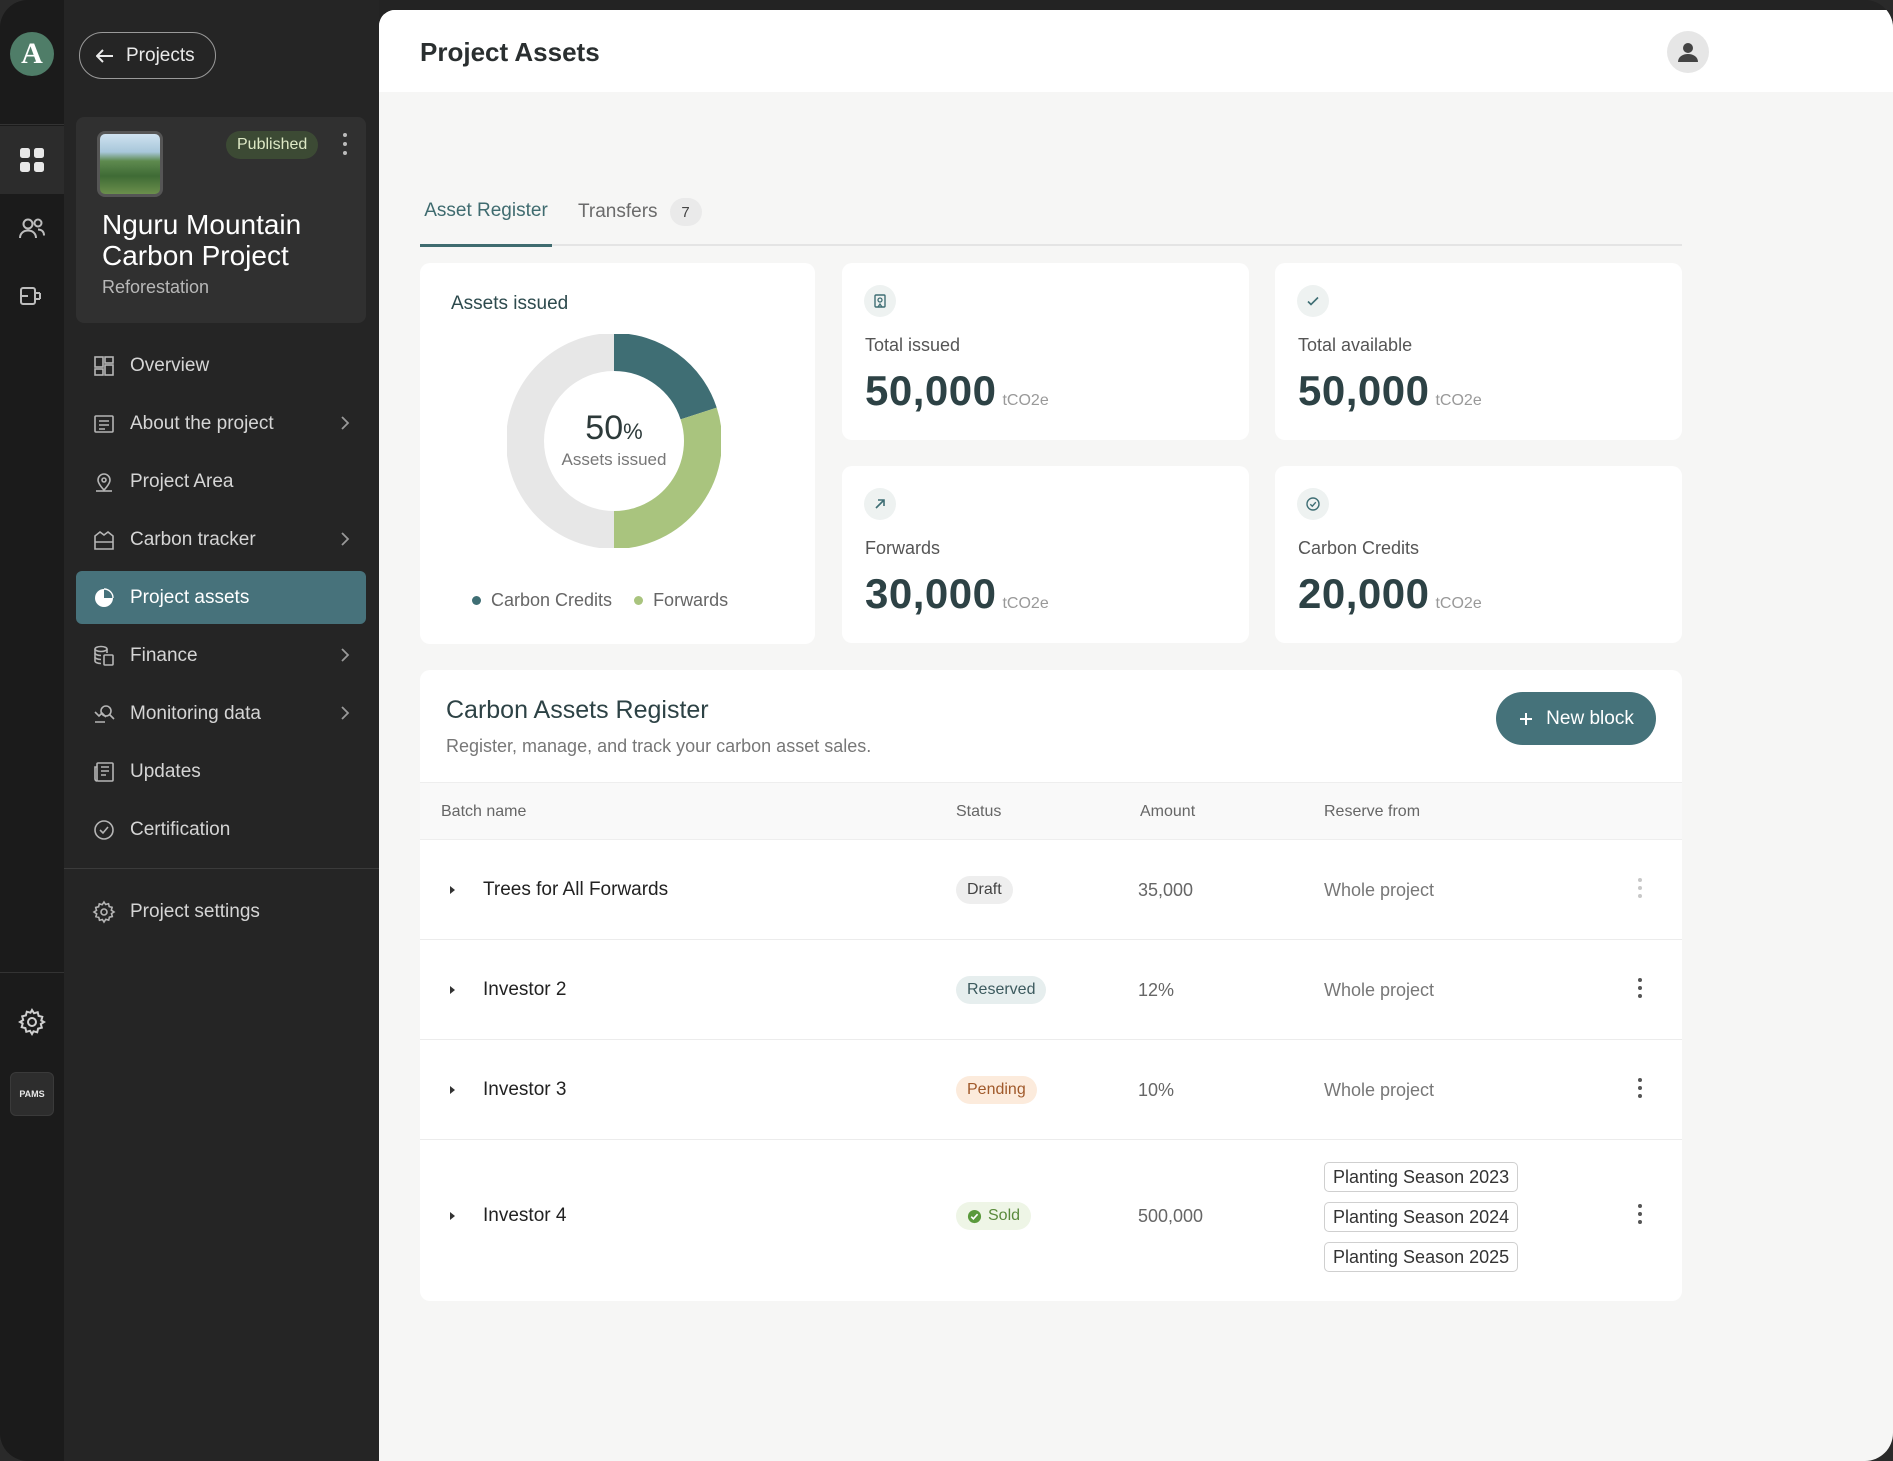  I want to click on app-logo: A, so click(32, 54).